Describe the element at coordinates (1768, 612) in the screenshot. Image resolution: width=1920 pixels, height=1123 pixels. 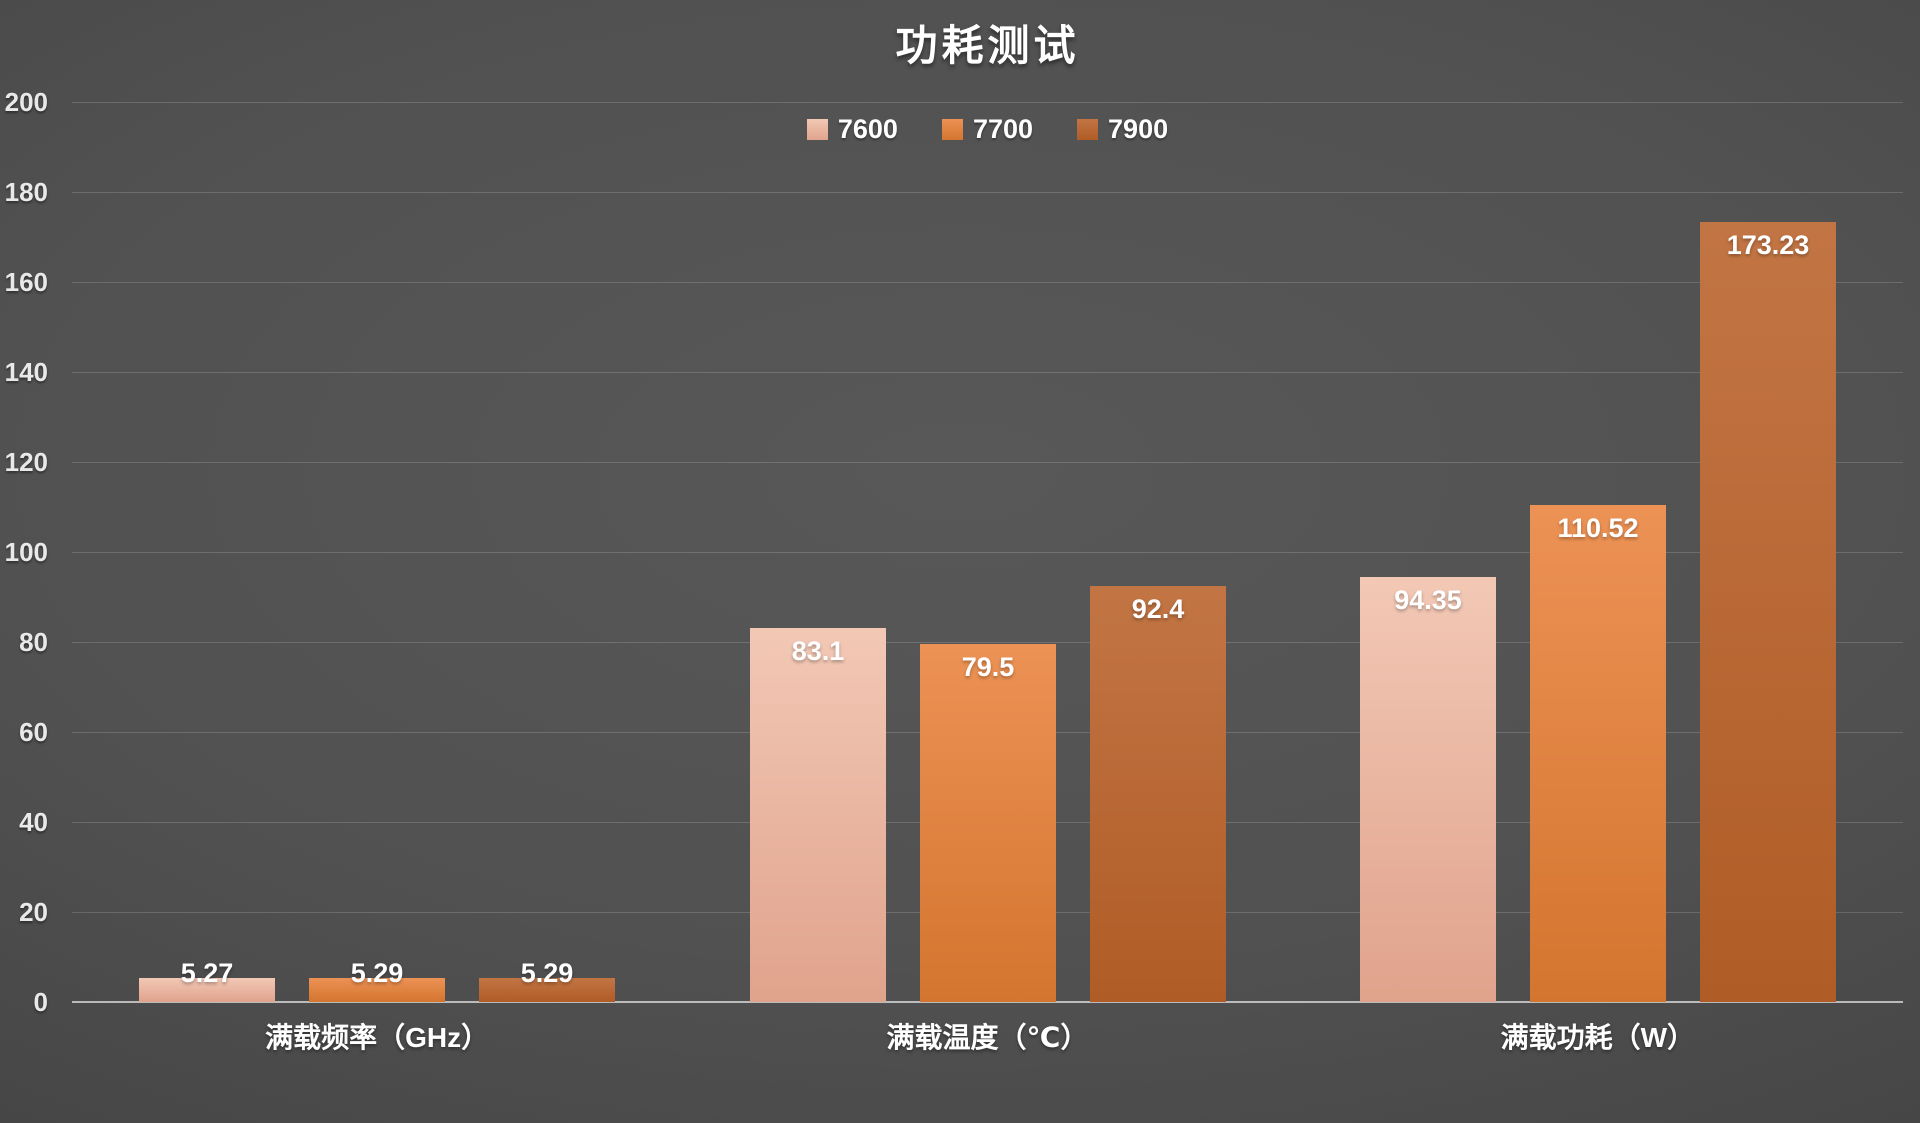
I see `bar-7900: 173.23` at that location.